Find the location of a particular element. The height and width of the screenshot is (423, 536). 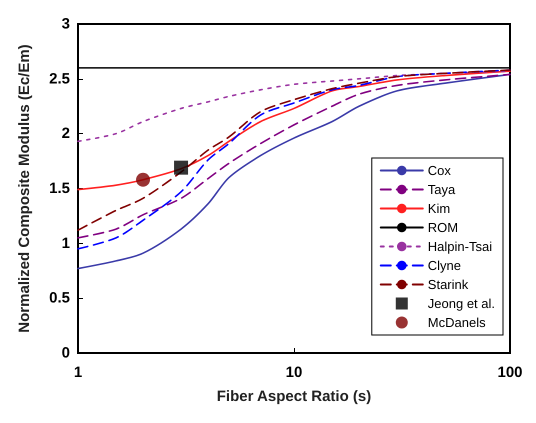

y-tick-label: 2 is located at coordinates (66, 133).